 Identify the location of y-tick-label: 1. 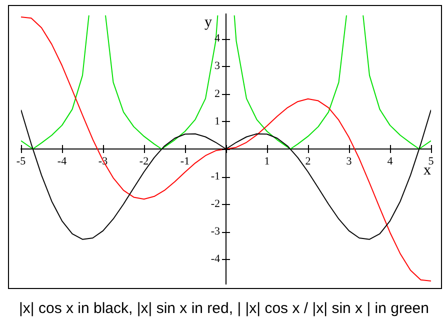
(217, 121).